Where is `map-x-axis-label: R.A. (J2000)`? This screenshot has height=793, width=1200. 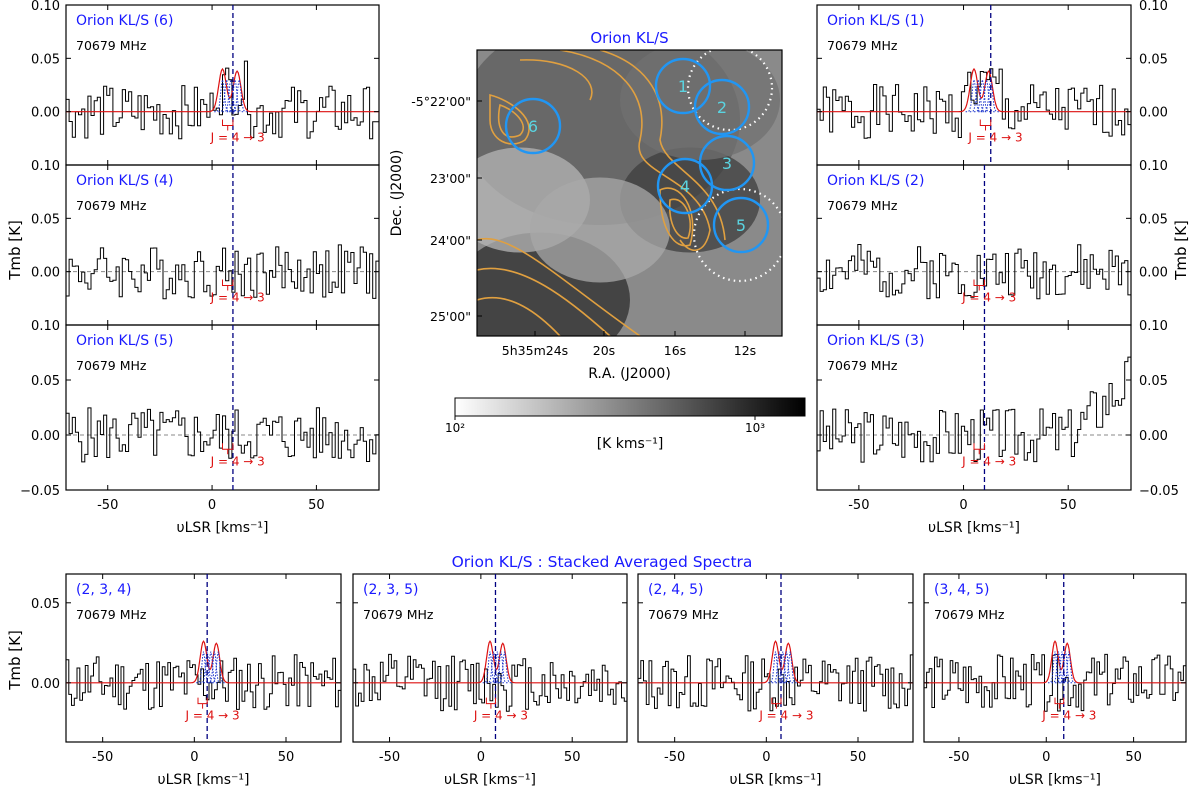
map-x-axis-label: R.A. (J2000) is located at coordinates (629, 374).